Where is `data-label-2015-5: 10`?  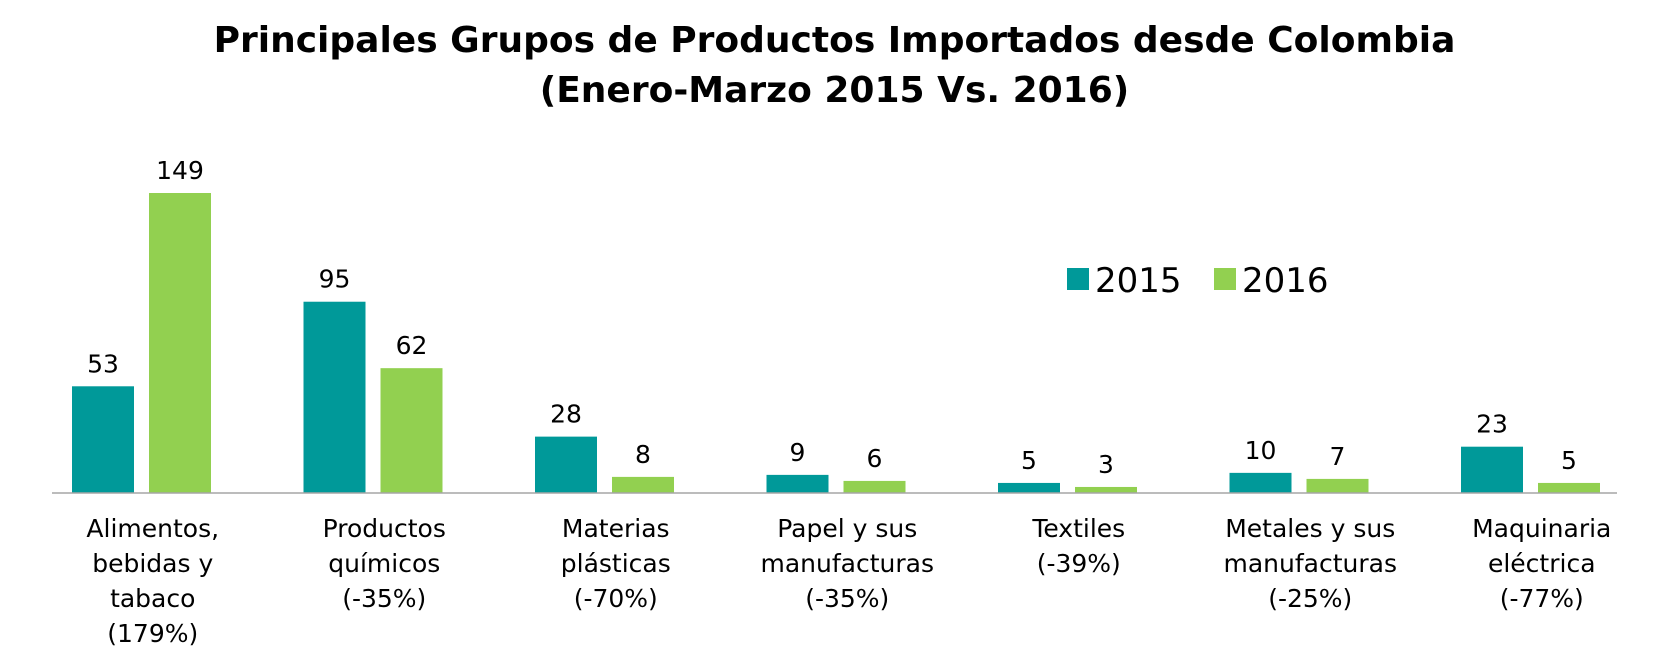
data-label-2015-5: 10 is located at coordinates (1261, 450).